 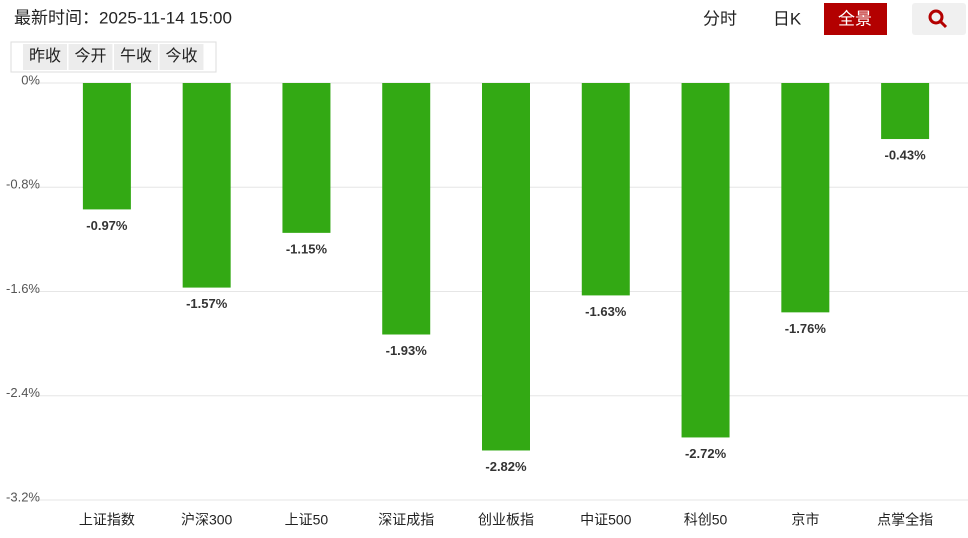 I want to click on value-label: -1.63%, so click(x=606, y=311).